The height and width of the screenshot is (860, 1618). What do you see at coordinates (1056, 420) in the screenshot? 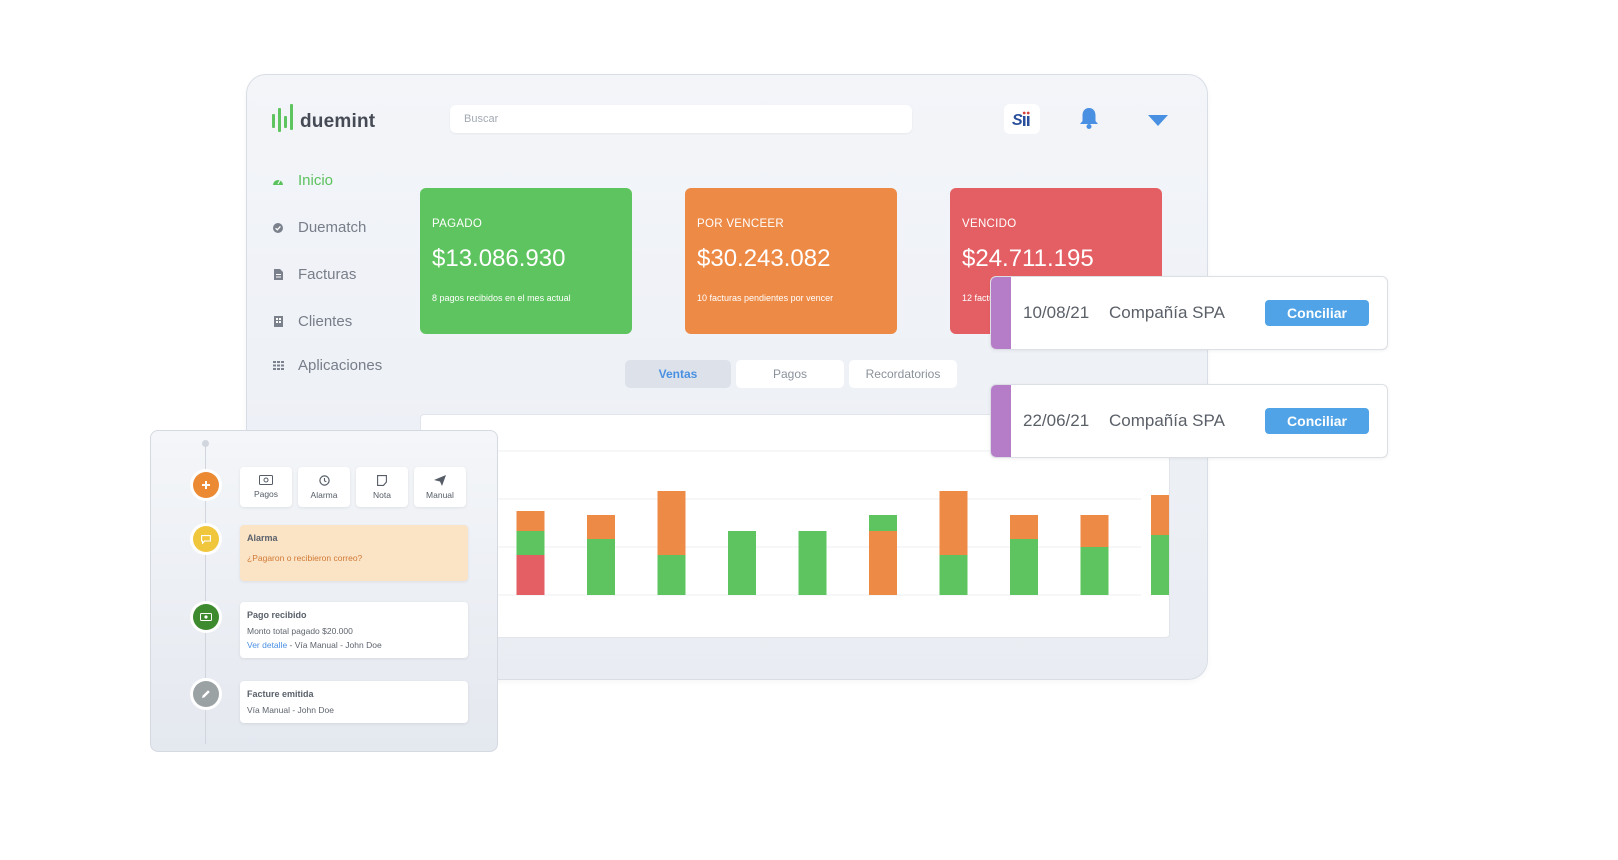
I see `reconciliation-date: 22/06/21` at bounding box center [1056, 420].